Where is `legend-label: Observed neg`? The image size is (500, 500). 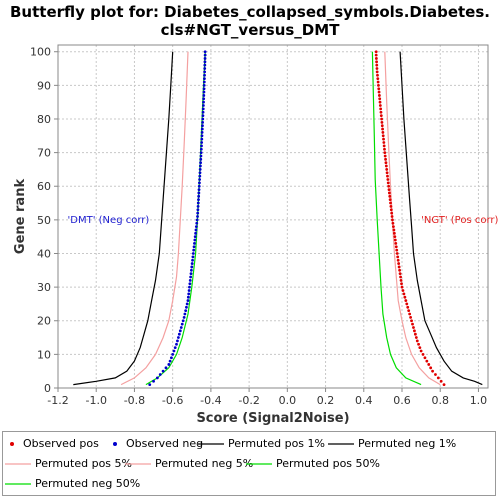 legend-label: Observed neg is located at coordinates (165, 443).